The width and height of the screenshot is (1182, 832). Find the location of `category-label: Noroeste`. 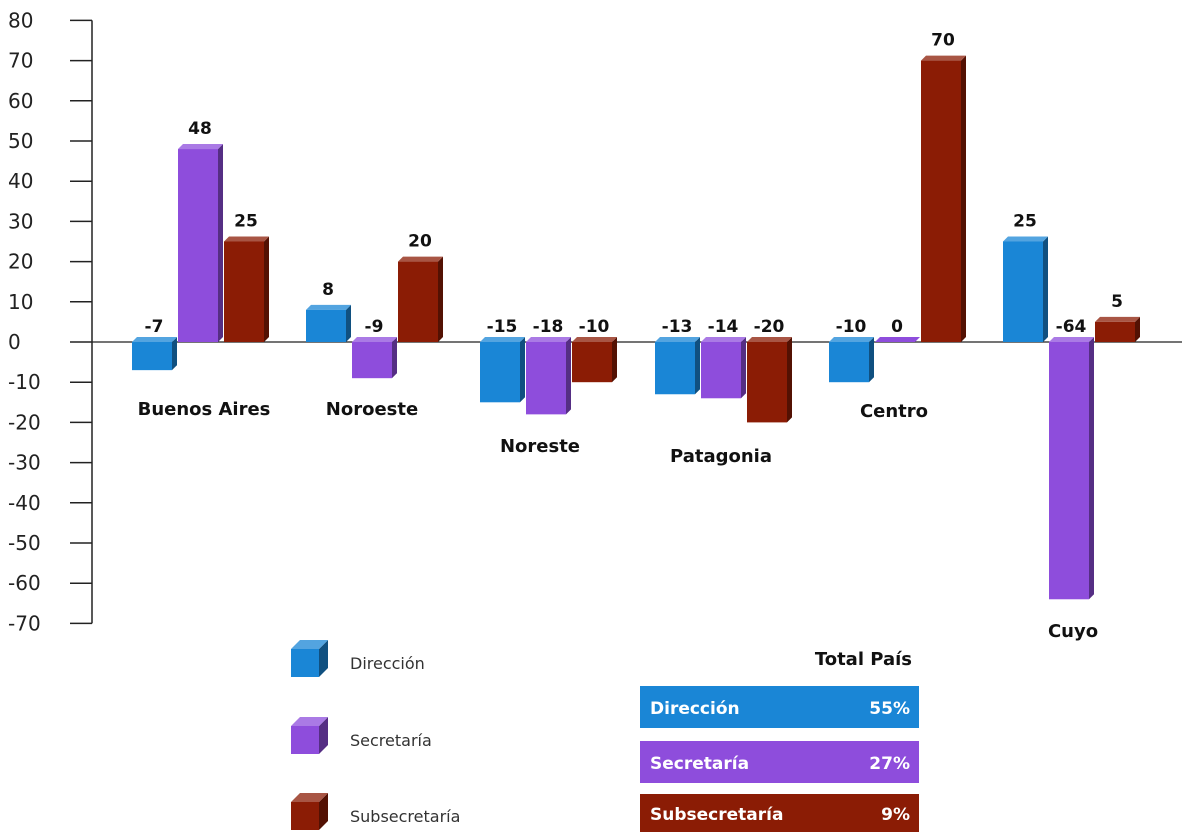

category-label: Noroeste is located at coordinates (372, 409).